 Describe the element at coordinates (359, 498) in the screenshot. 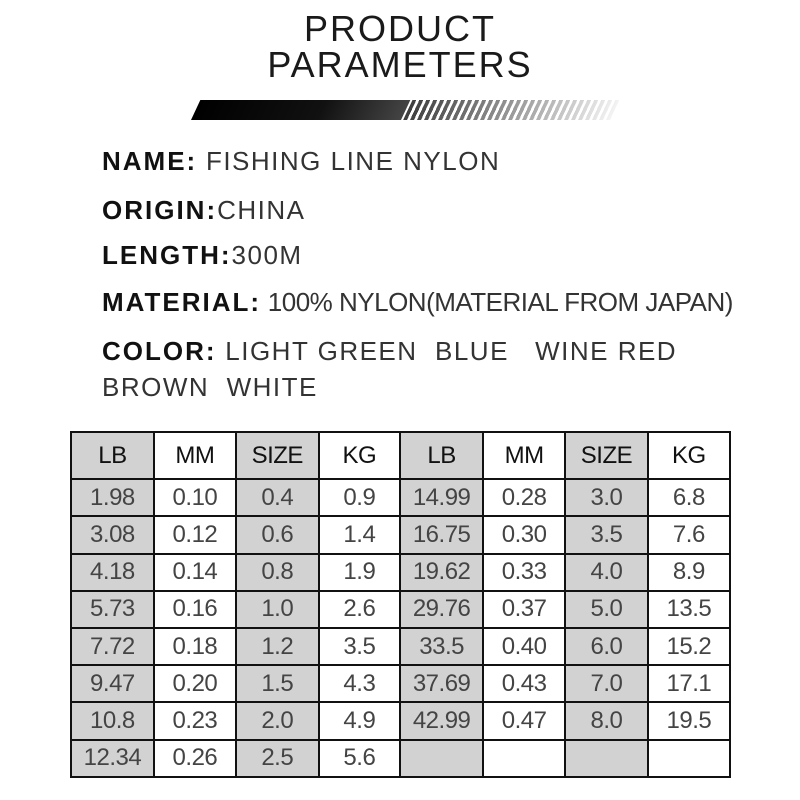

I see `table-cell: 0.9` at that location.